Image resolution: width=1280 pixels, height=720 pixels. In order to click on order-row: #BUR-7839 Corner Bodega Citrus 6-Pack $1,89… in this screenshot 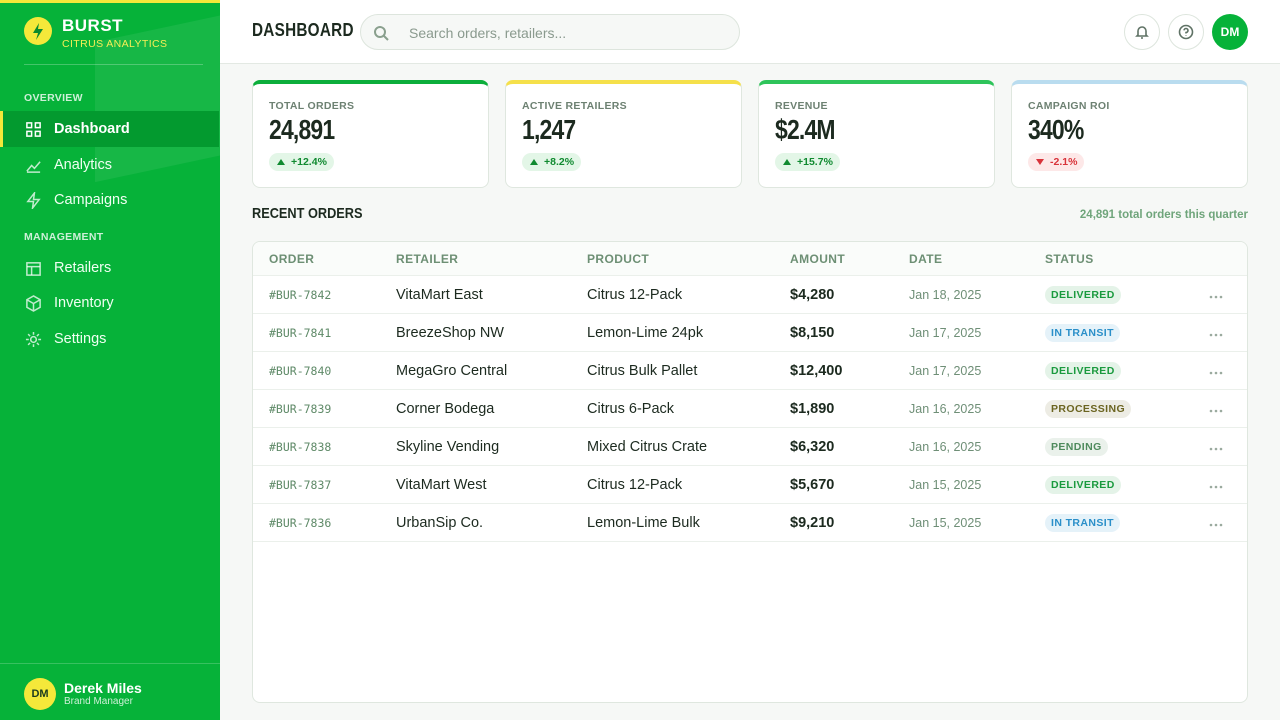, I will do `click(750, 409)`.